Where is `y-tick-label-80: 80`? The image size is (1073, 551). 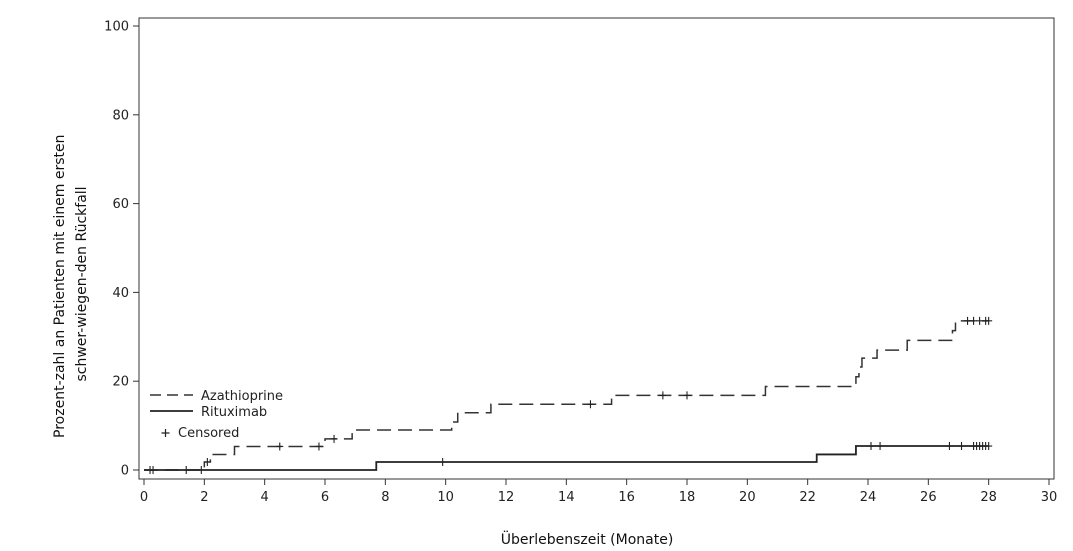 y-tick-label-80: 80 is located at coordinates (120, 115).